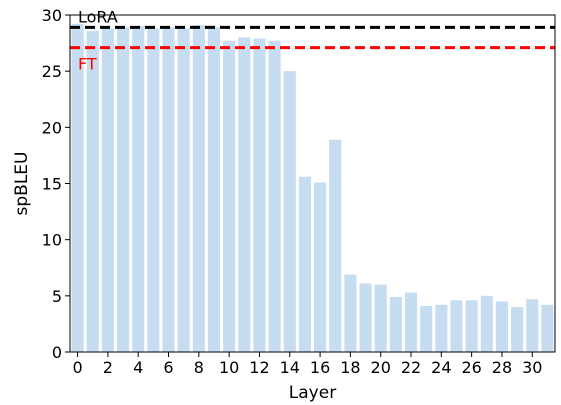  What do you see at coordinates (98, 16) in the screenshot?
I see `reference-label-lora: LoRA` at bounding box center [98, 16].